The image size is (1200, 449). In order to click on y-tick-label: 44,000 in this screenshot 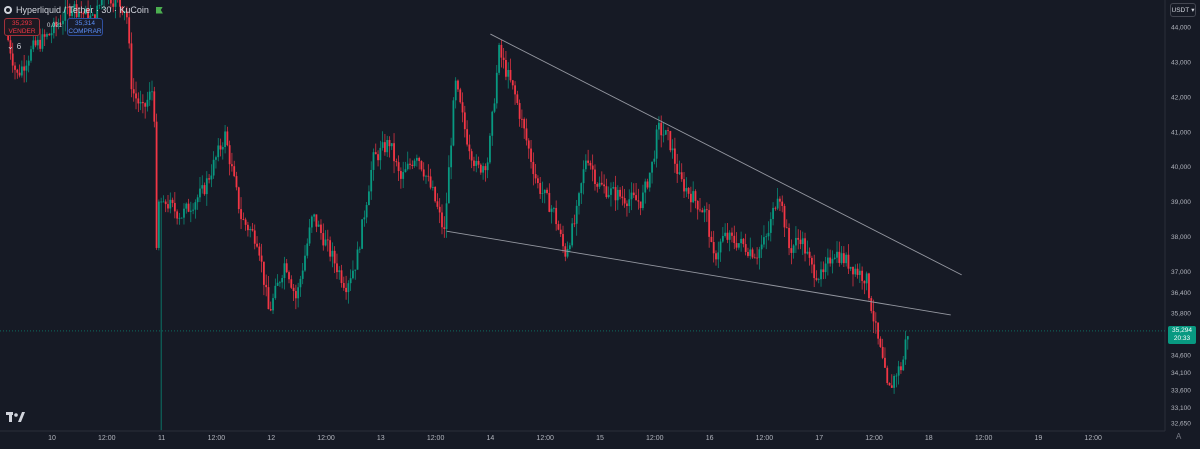, I will do `click(1181, 28)`.